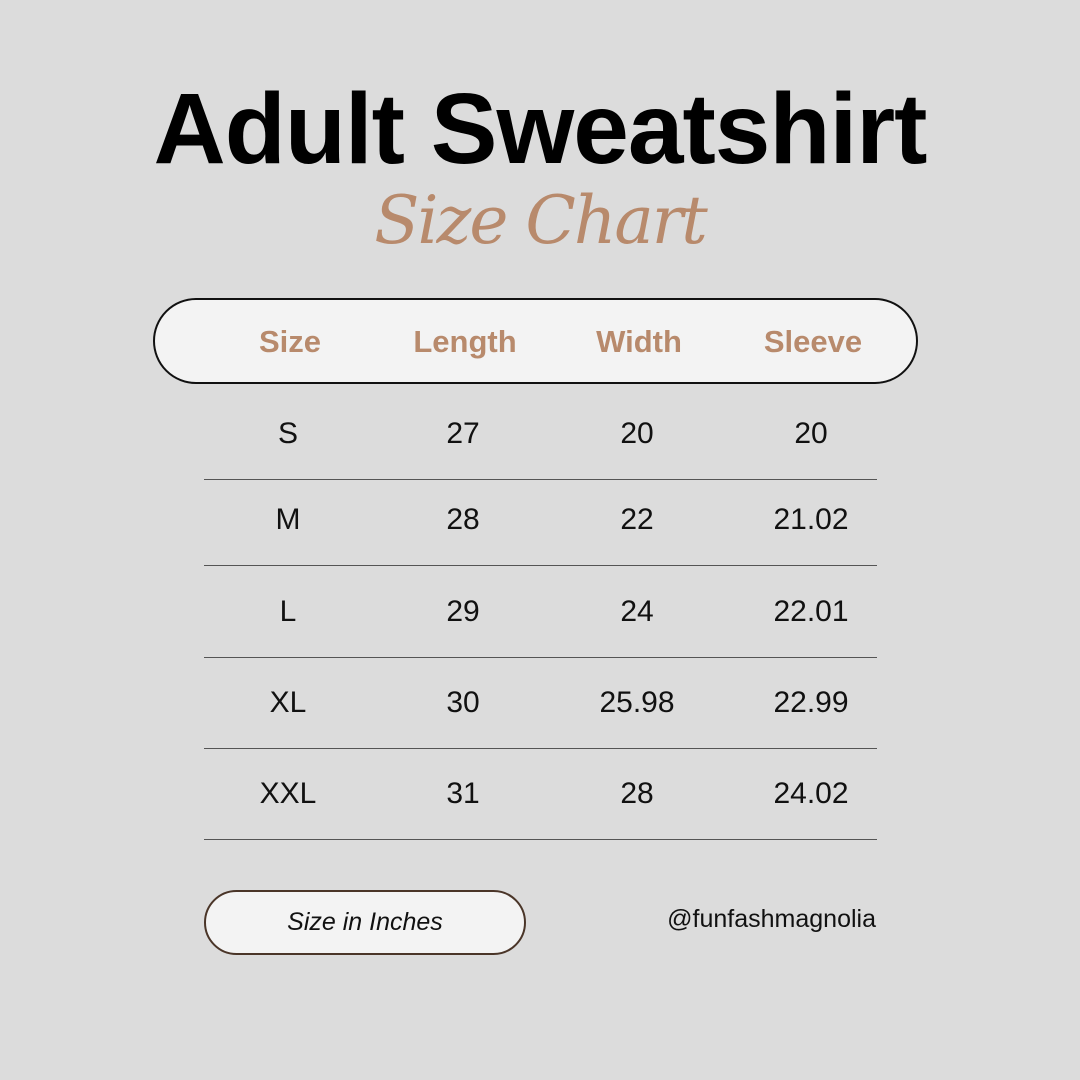 The image size is (1080, 1080). I want to click on table-cell: 24.02, so click(811, 793).